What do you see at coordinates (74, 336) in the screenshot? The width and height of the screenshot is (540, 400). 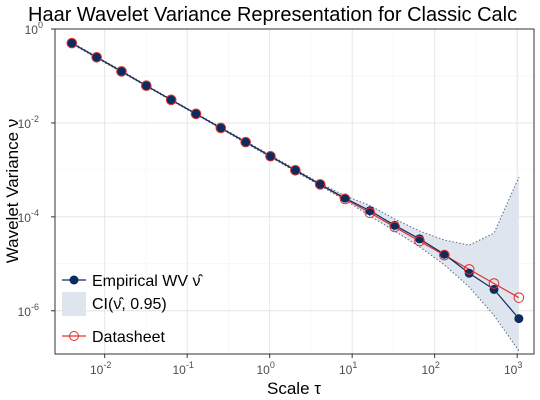 I see `legend-datasheet-marker` at bounding box center [74, 336].